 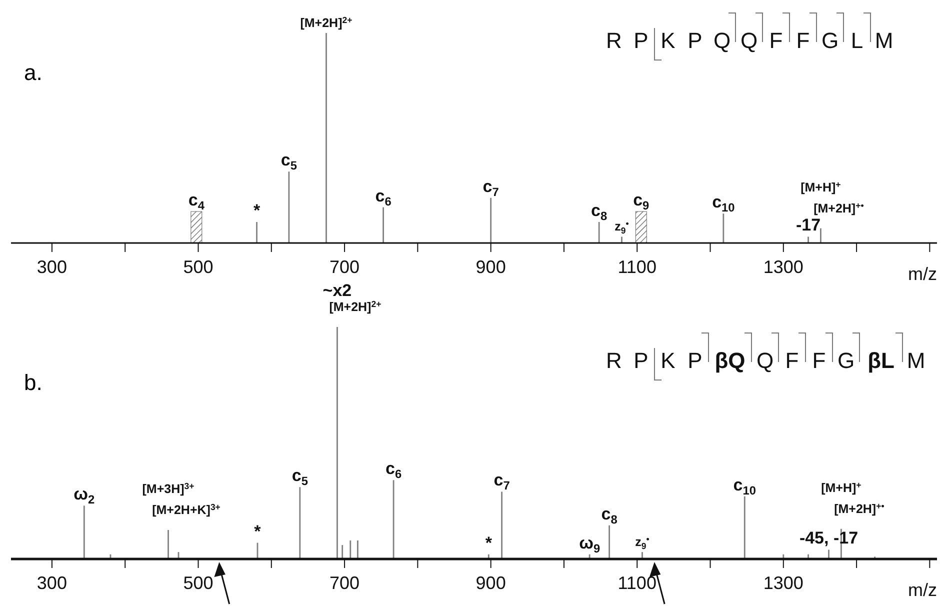 I want to click on text: b., so click(x=33, y=382).